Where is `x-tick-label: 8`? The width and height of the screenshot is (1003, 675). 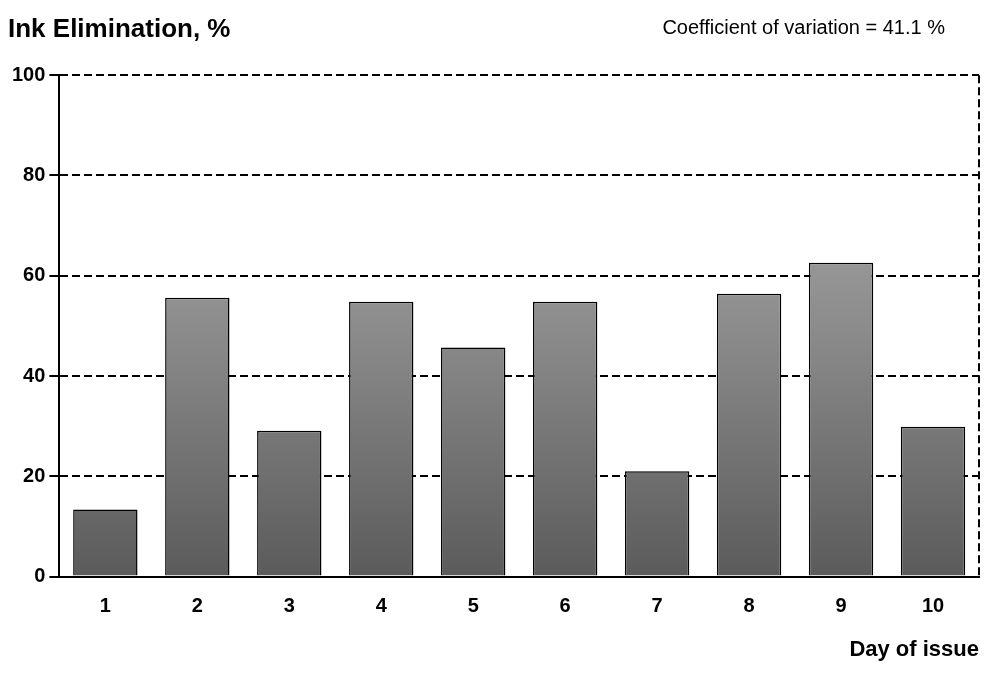
x-tick-label: 8 is located at coordinates (749, 605).